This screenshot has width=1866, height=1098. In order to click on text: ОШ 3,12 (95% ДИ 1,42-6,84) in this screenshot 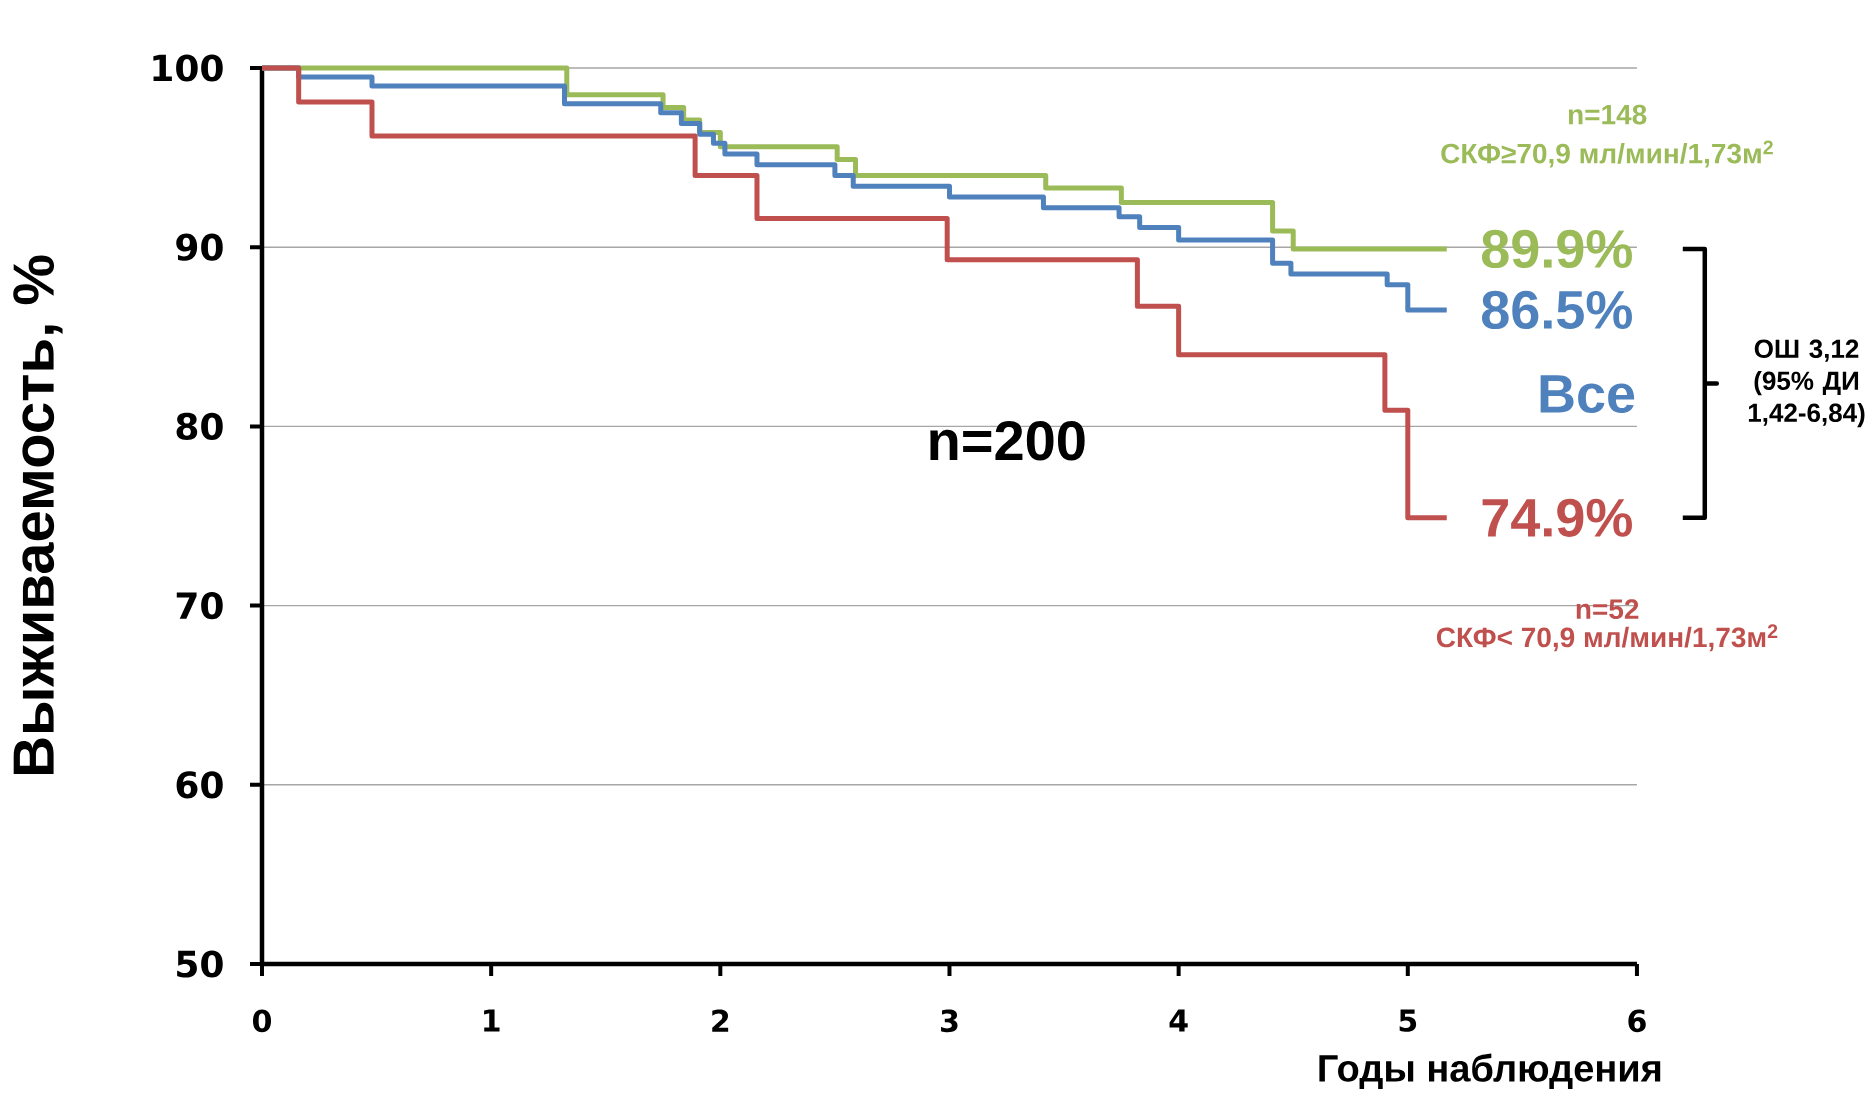, I will do `click(1806, 383)`.